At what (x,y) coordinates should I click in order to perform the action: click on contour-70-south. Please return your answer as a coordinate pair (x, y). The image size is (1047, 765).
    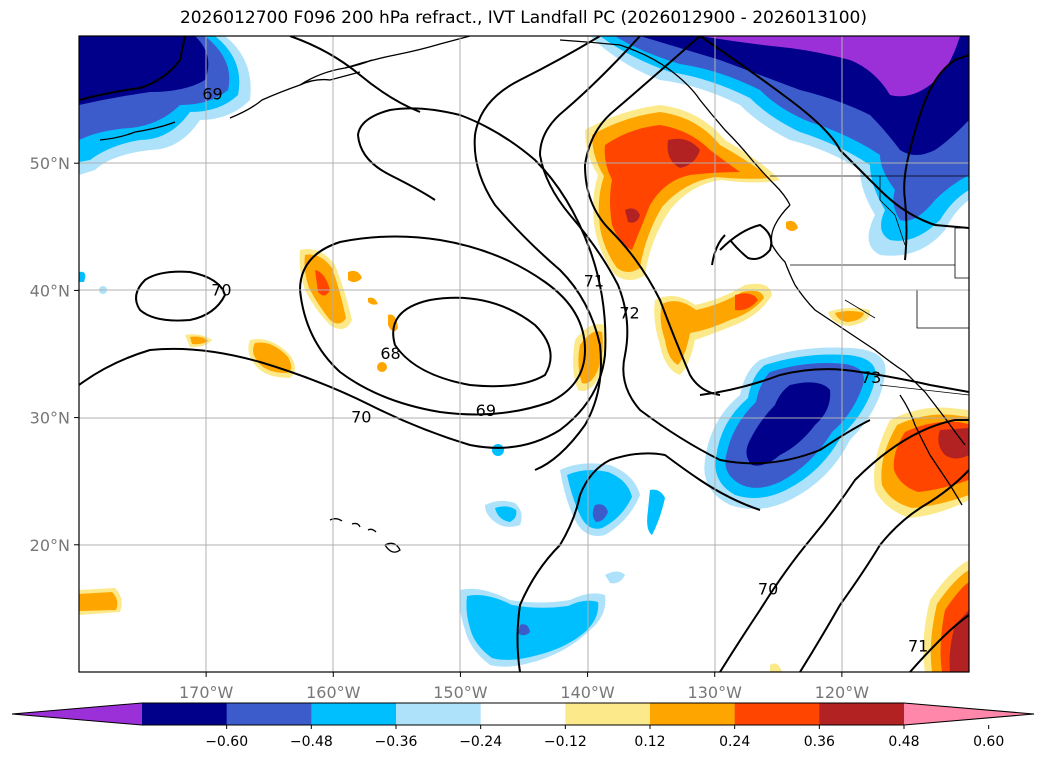
    Looking at the image, I should click on (638, 562).